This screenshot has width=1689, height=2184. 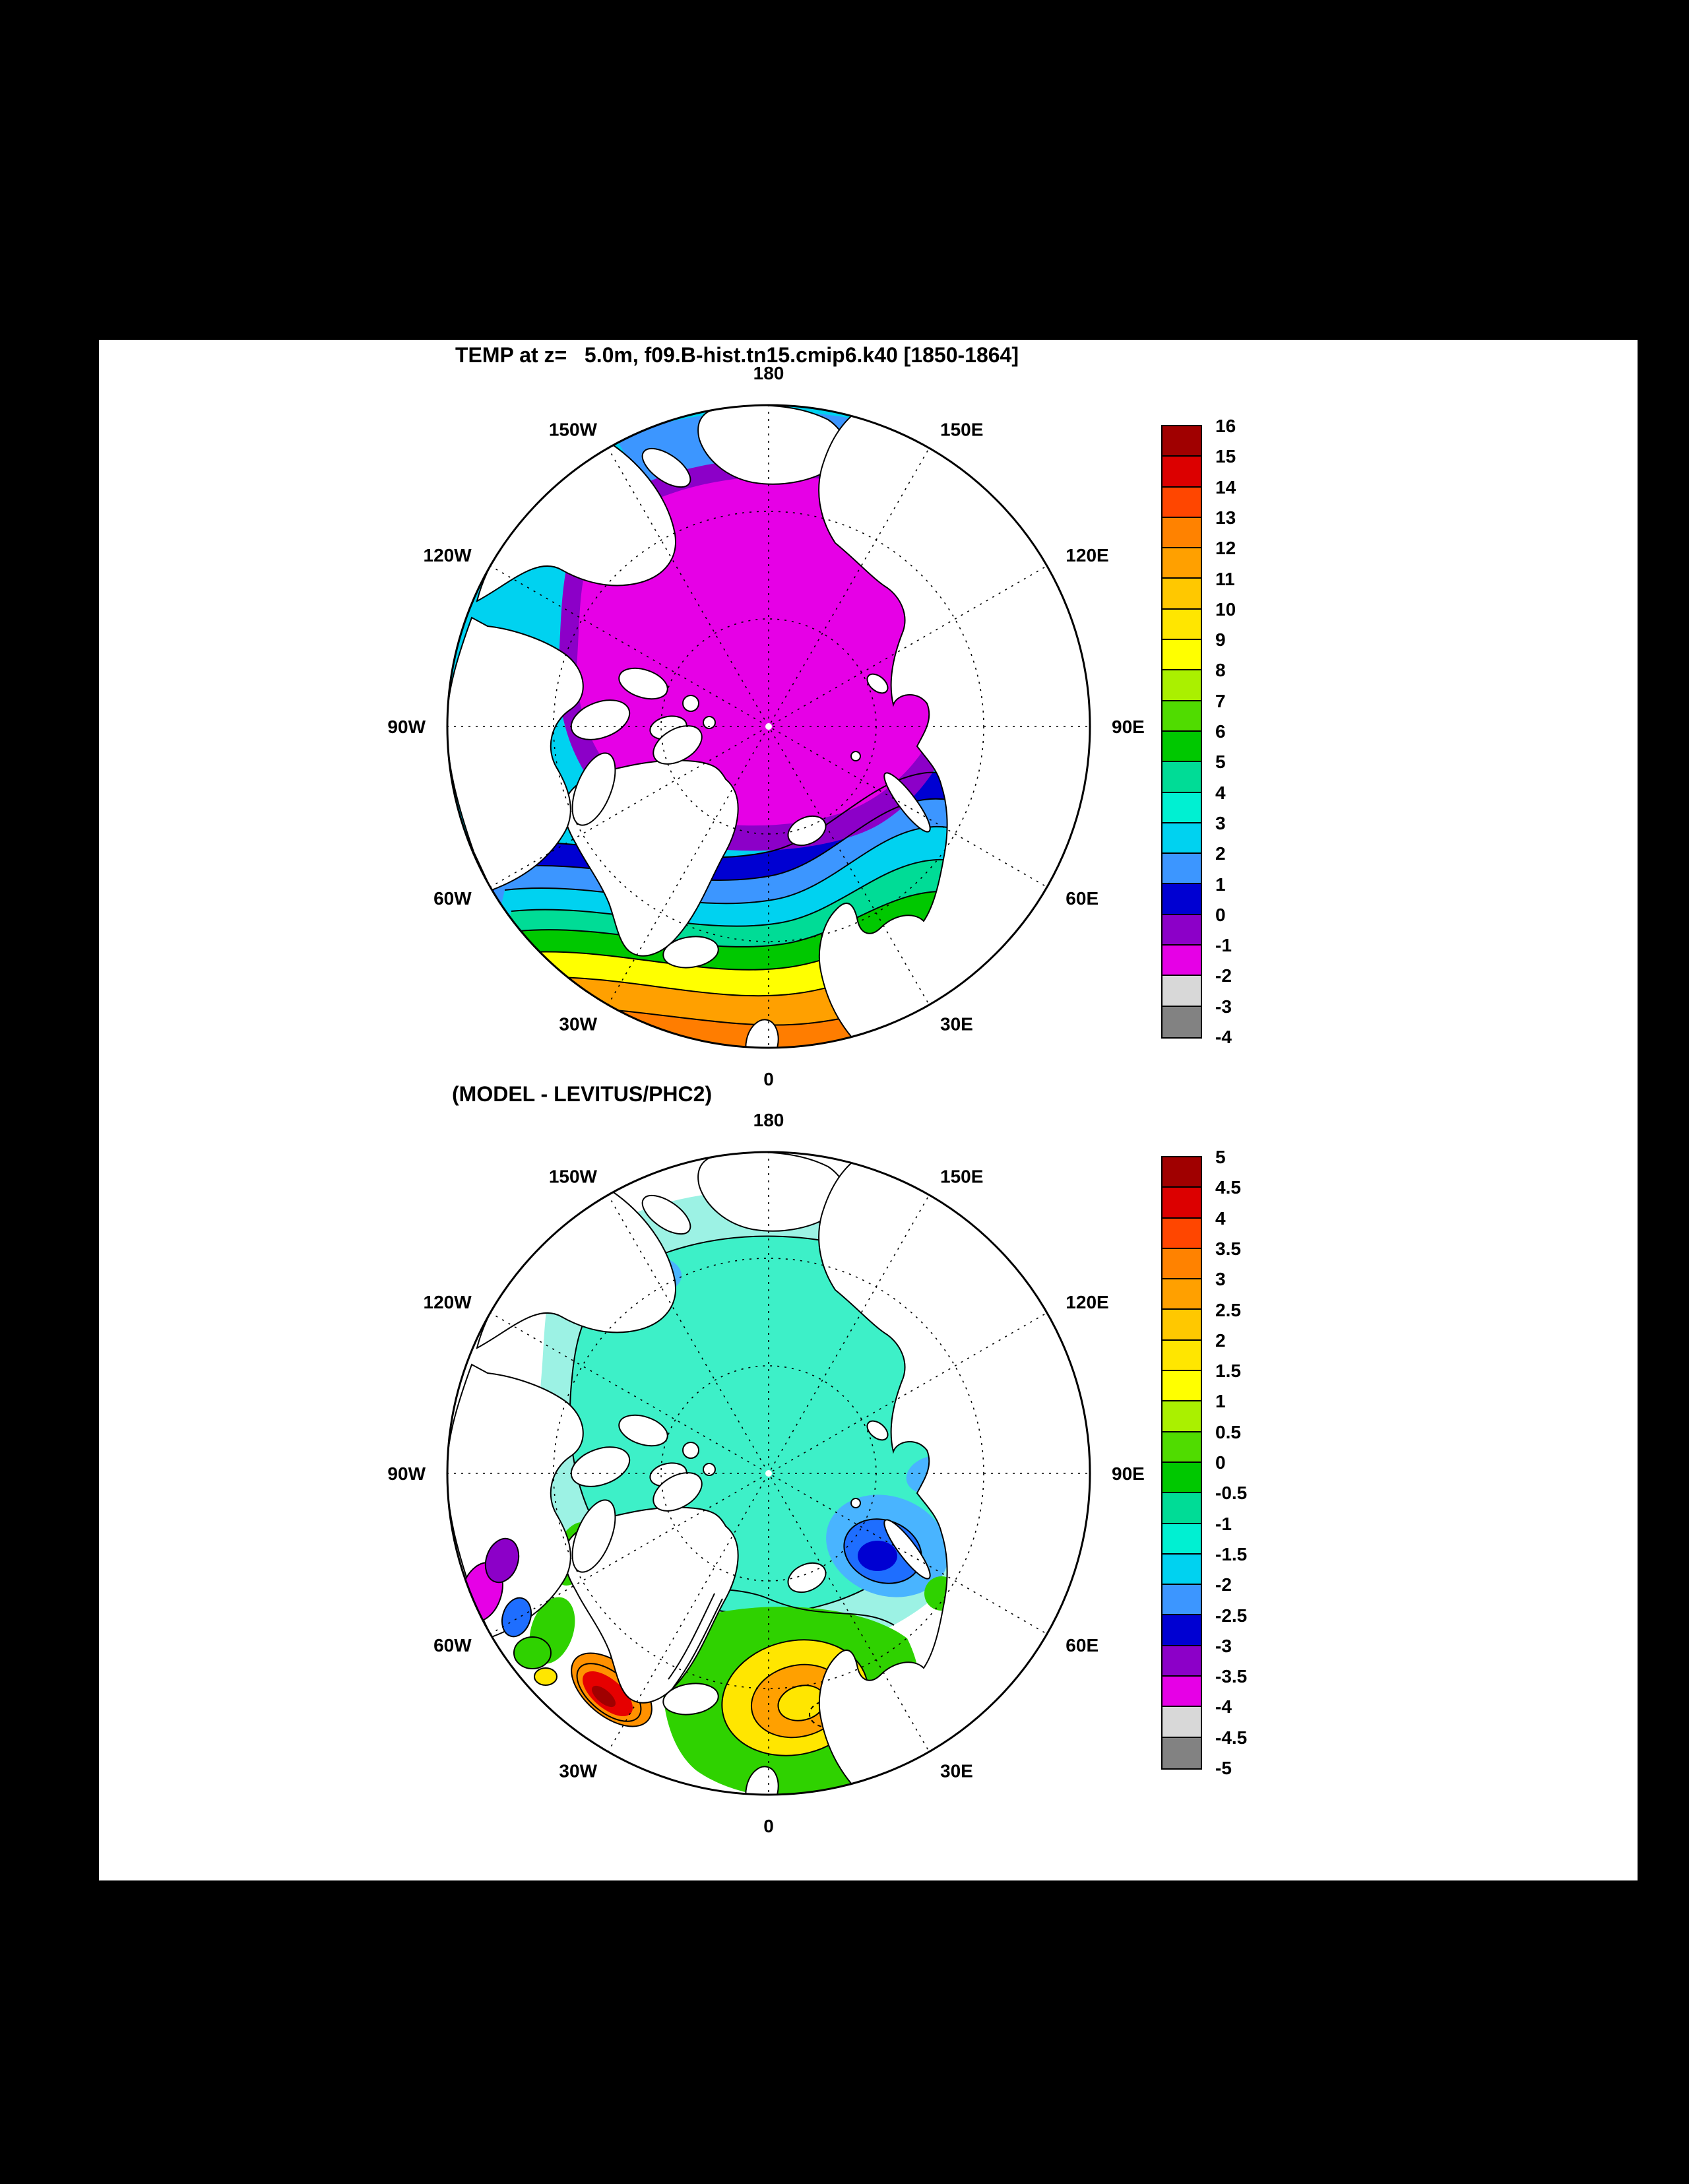 I want to click on map-difference: 180 150E 120E 90E 60E 30E 0 30W 60W 90W 120W 150W, so click(x=765, y=1473).